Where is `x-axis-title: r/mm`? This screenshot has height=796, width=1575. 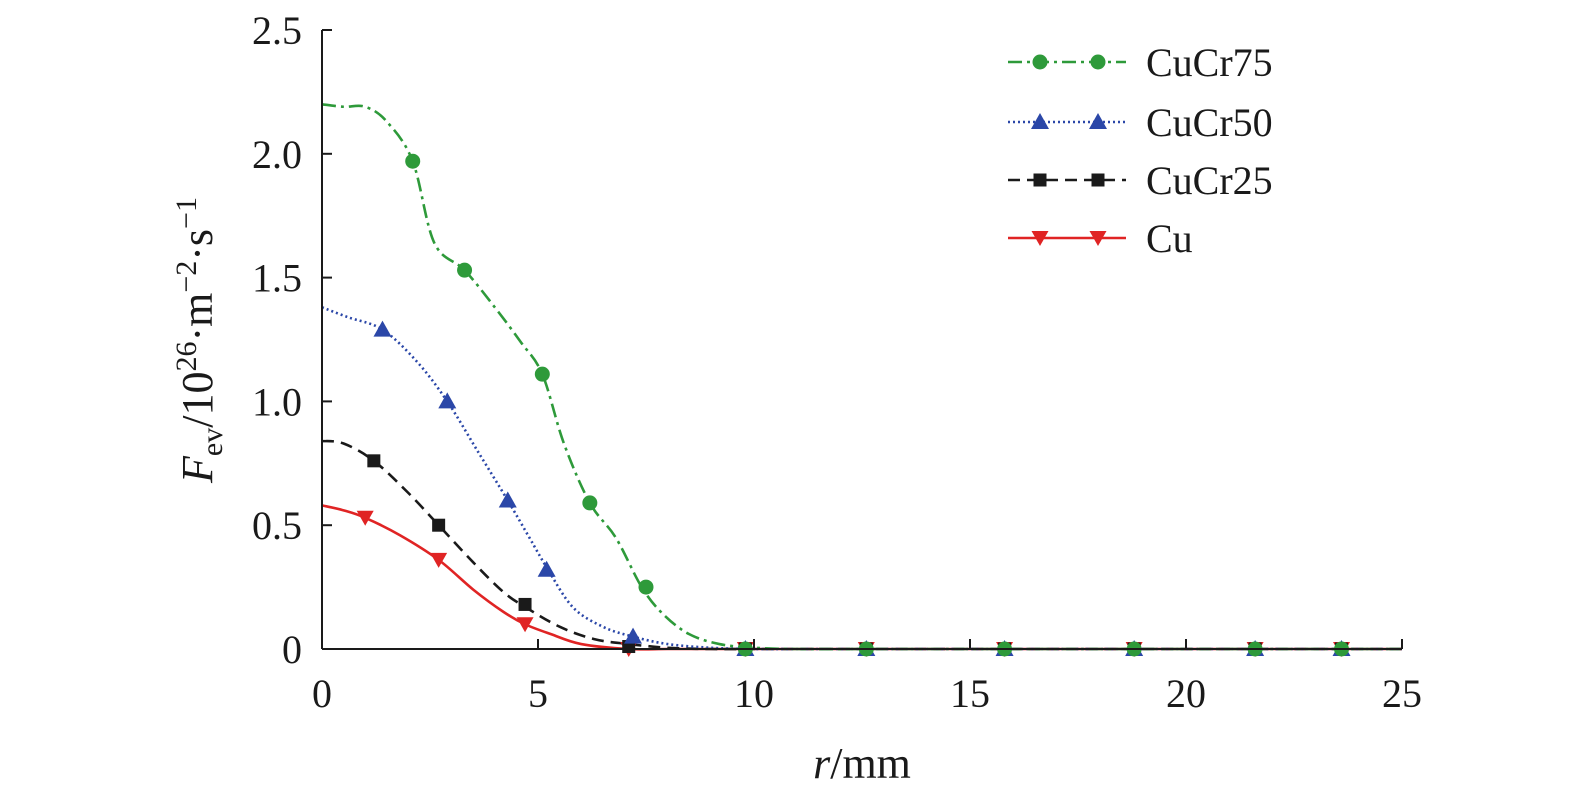 x-axis-title: r/mm is located at coordinates (862, 763).